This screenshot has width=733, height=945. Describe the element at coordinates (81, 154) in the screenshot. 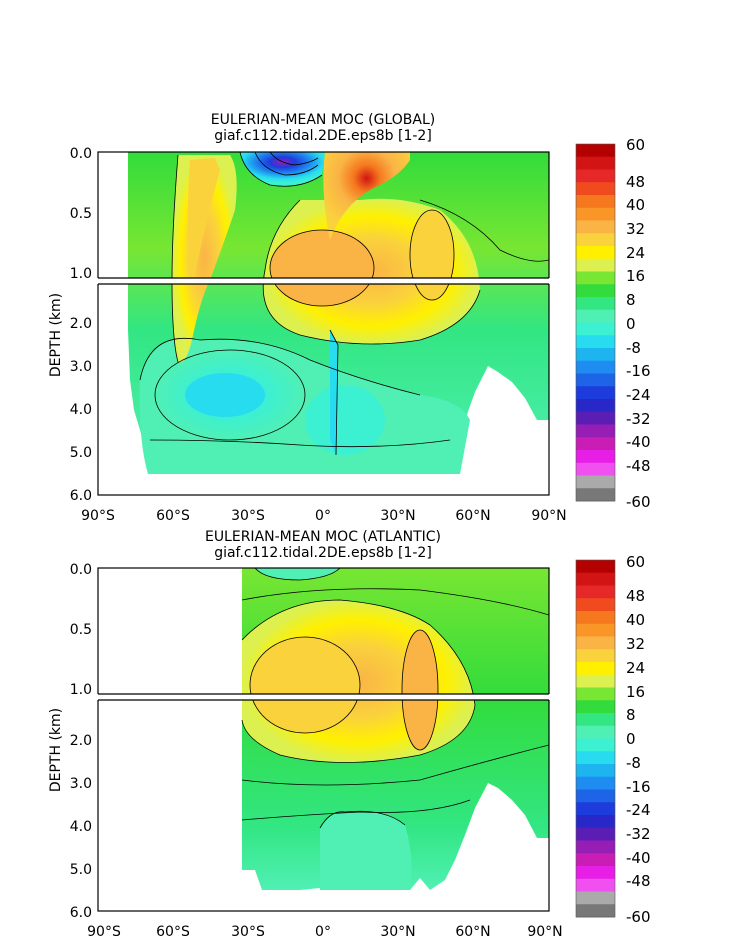

I see `global-ytick: 0.0` at that location.